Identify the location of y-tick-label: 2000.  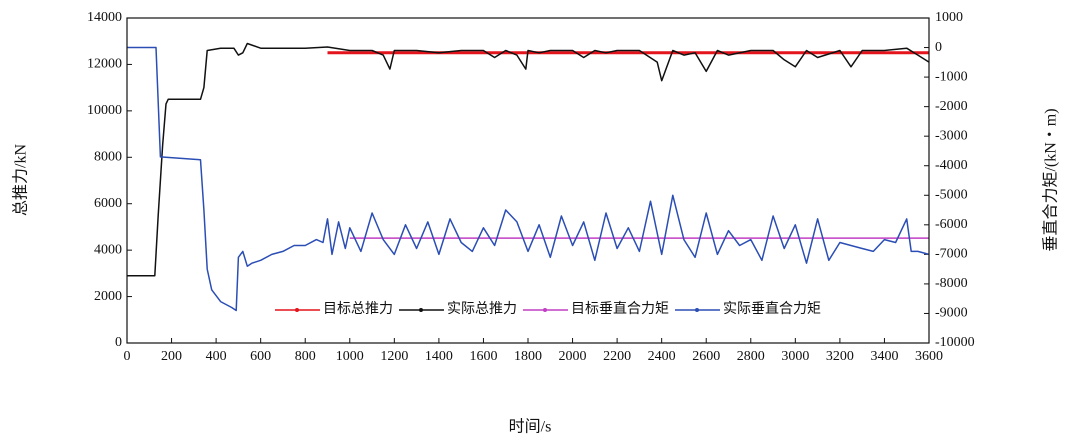
(108, 296).